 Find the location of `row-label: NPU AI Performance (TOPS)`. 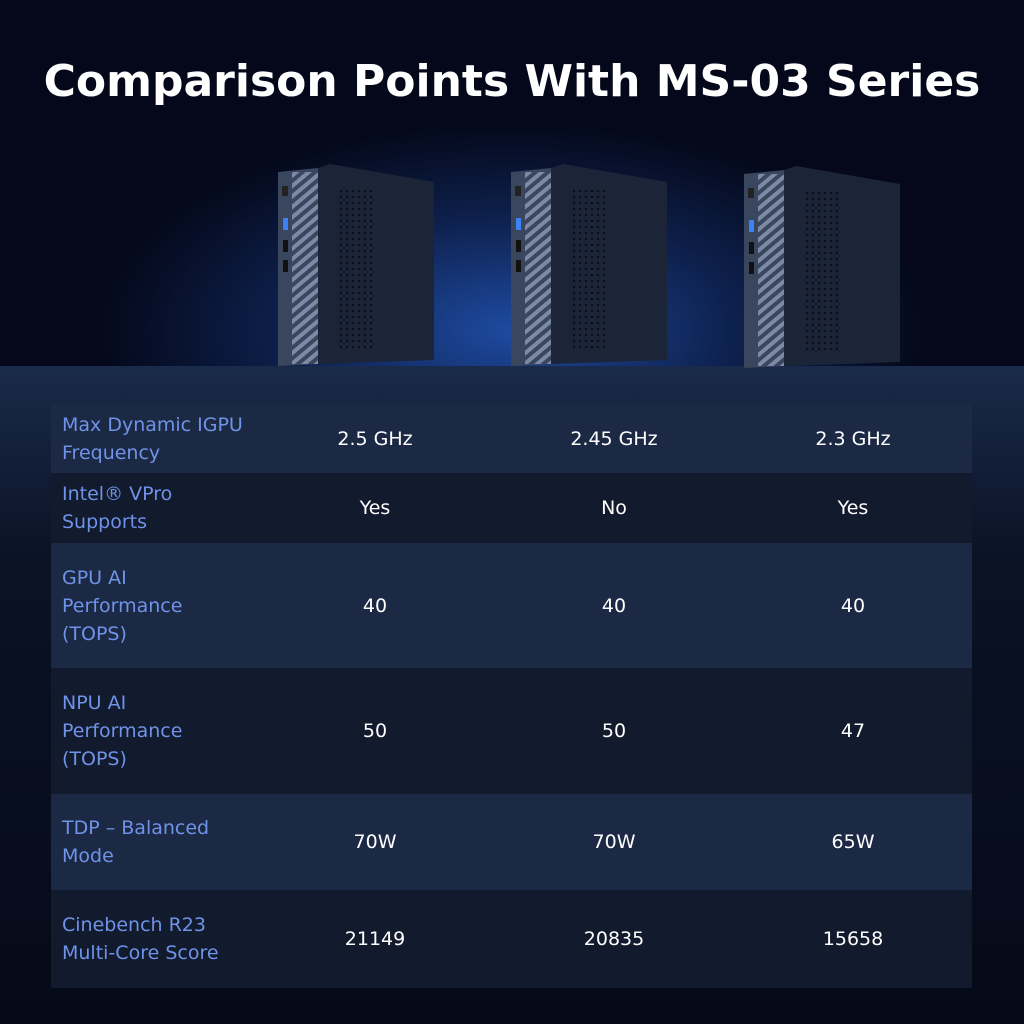

row-label: NPU AI Performance (TOPS) is located at coordinates (166, 731).